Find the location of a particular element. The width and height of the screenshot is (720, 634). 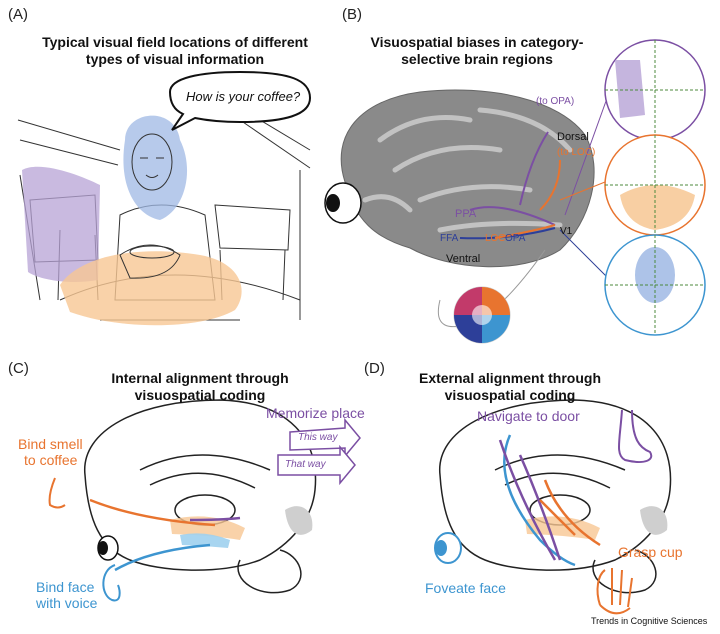

bind-face-line1: Bind face is located at coordinates (65, 587).